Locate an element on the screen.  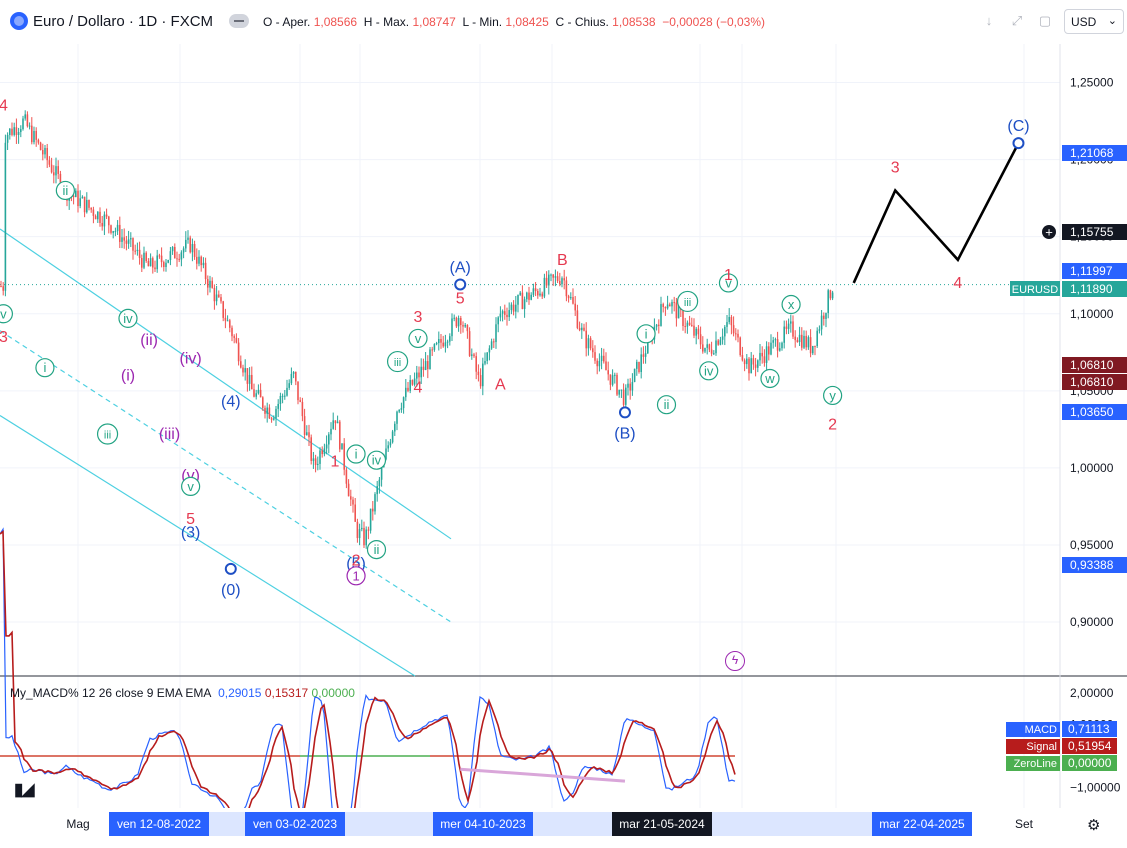
gear-icon: ⚙ is located at coordinates (1094, 825).